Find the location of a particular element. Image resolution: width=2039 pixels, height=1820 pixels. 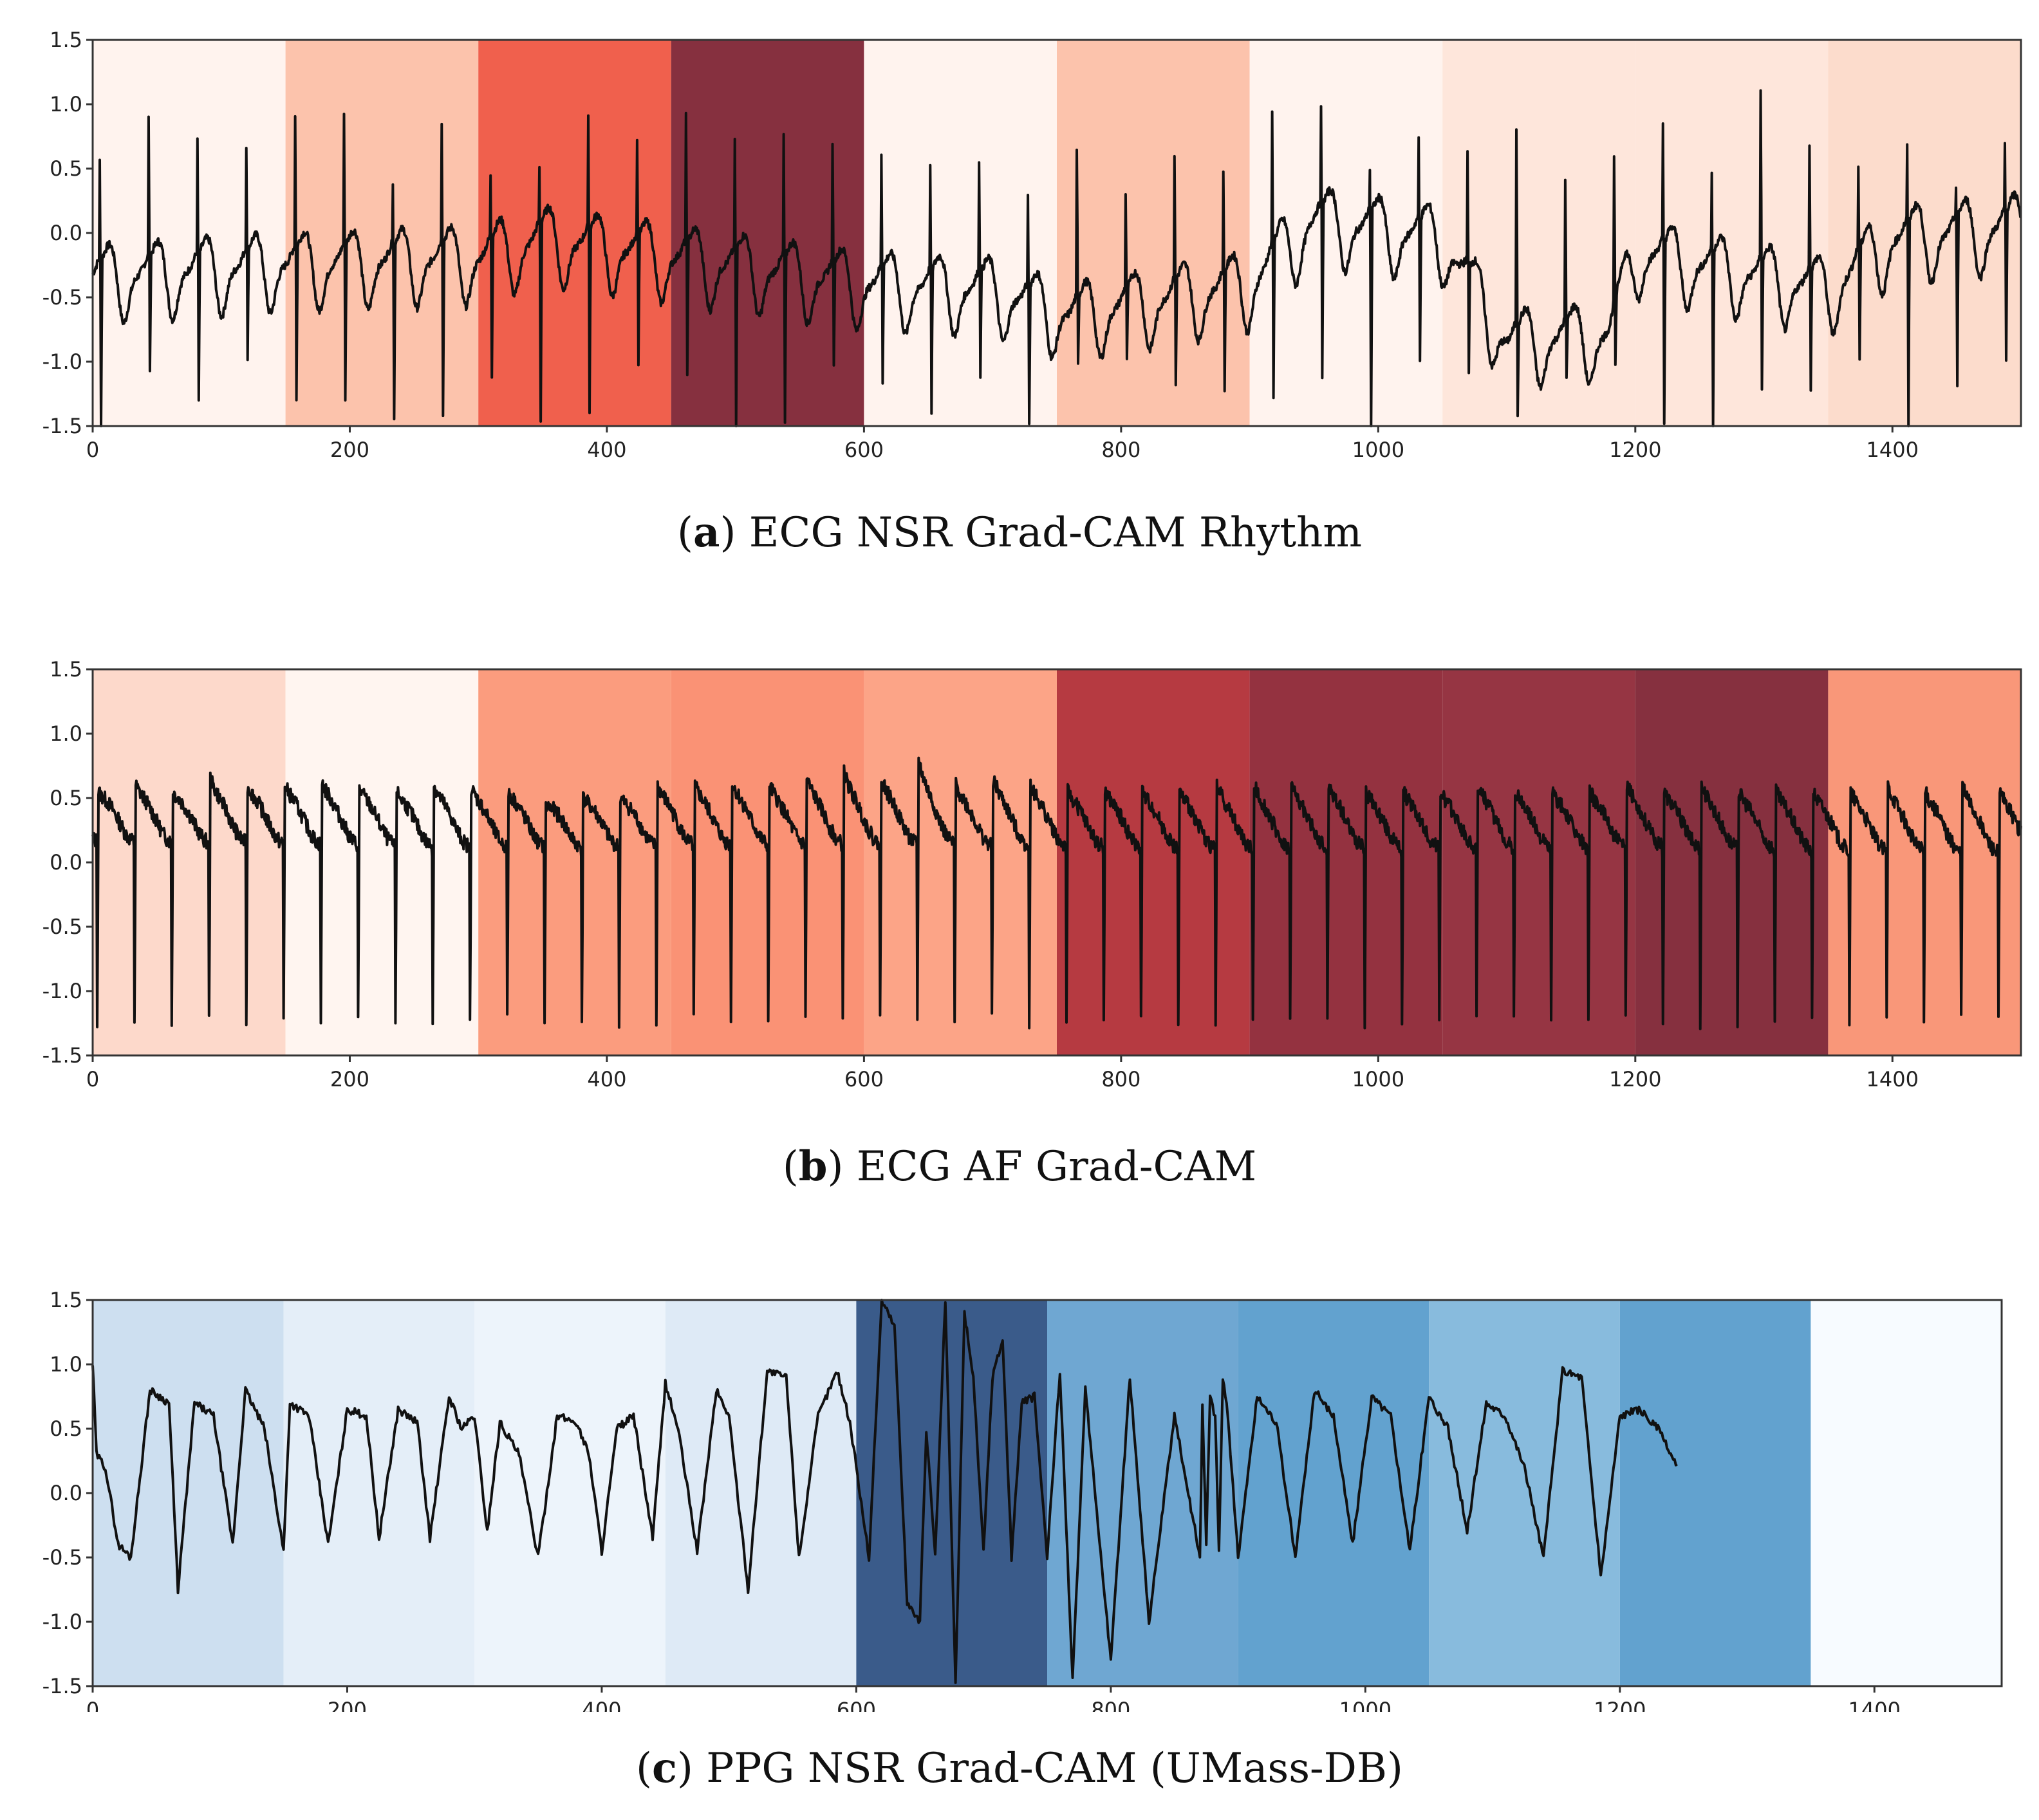

caption-c-text: PPG NSR Grad-CAM (UMass-DB) is located at coordinates (1054, 1768).